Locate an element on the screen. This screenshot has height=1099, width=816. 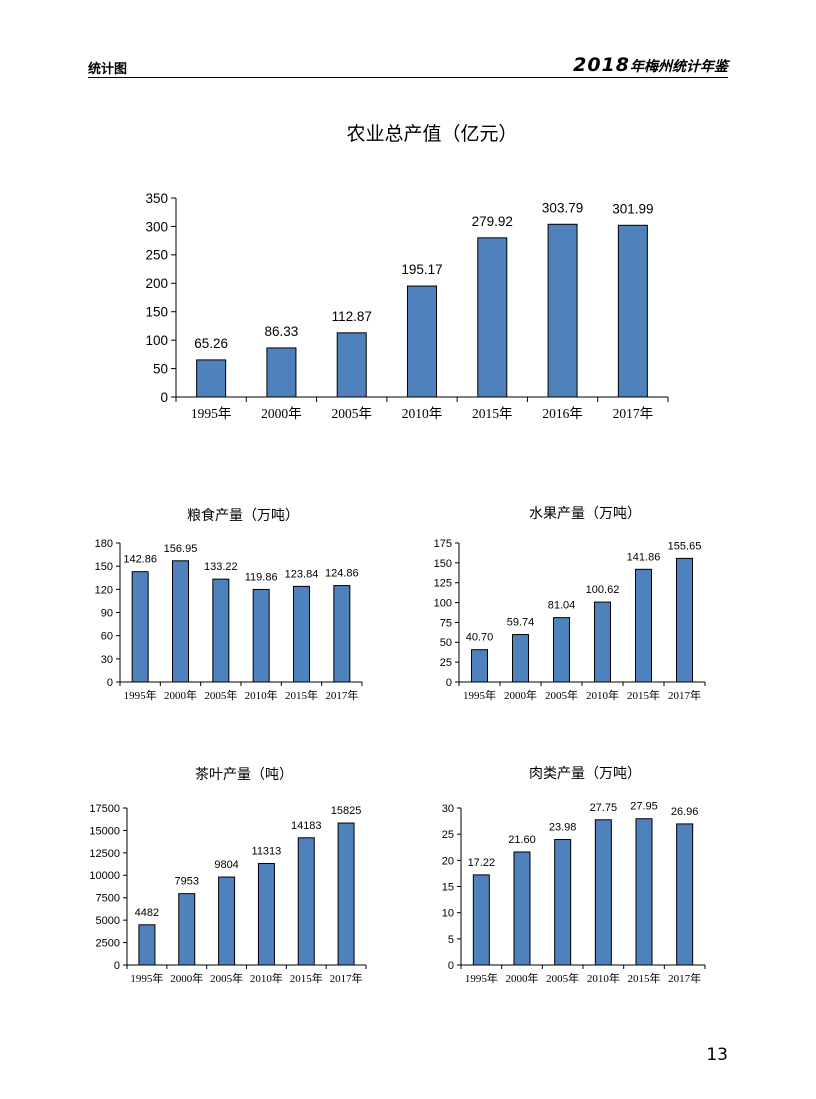
y-tick-label: 20 is located at coordinates (448, 861).